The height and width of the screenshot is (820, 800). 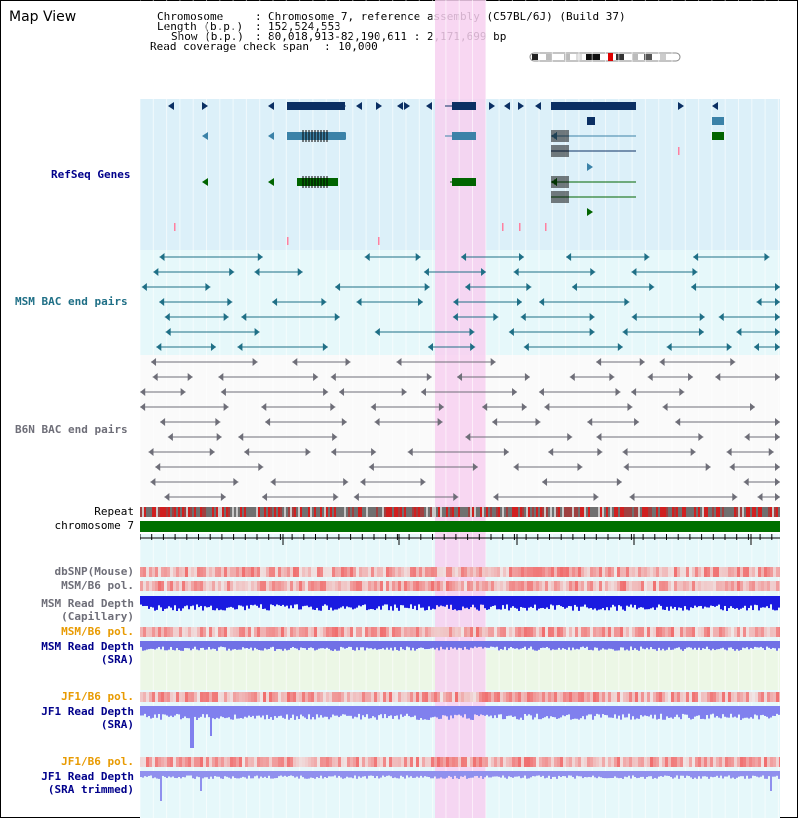 What do you see at coordinates (271, 106) in the screenshot?
I see `gene-strand-marker` at bounding box center [271, 106].